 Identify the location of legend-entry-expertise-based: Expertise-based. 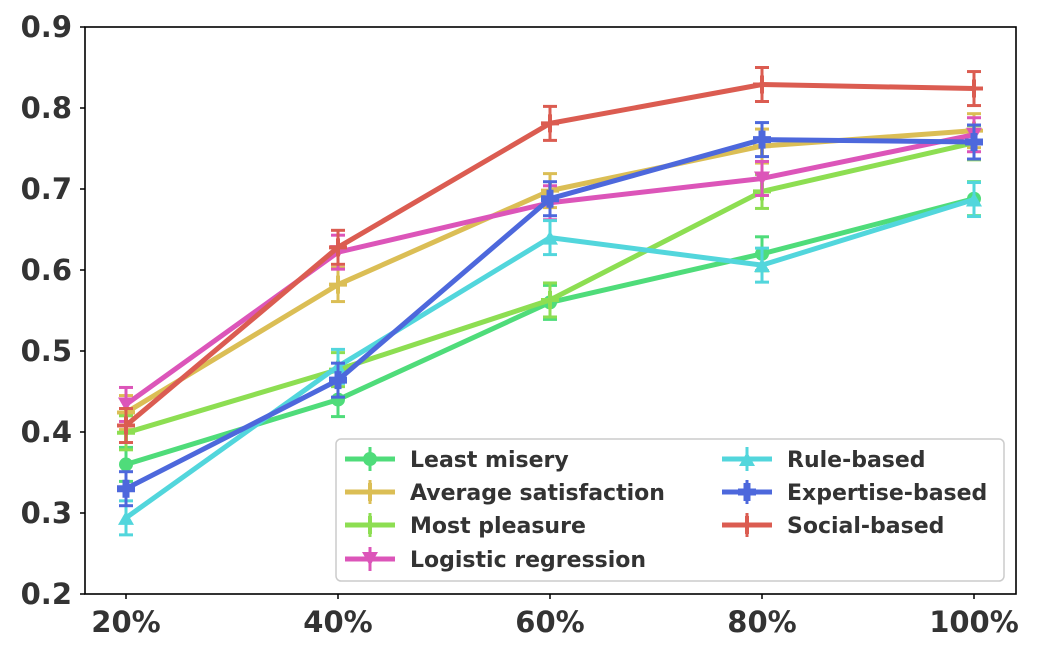
(854, 493).